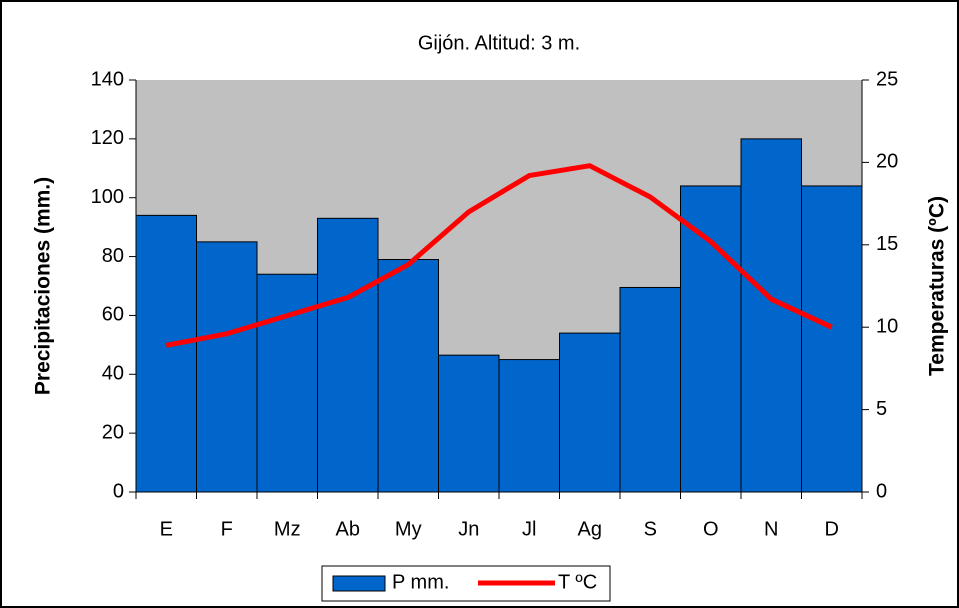 The width and height of the screenshot is (959, 608). I want to click on y-tick-label: 120, so click(107, 138).